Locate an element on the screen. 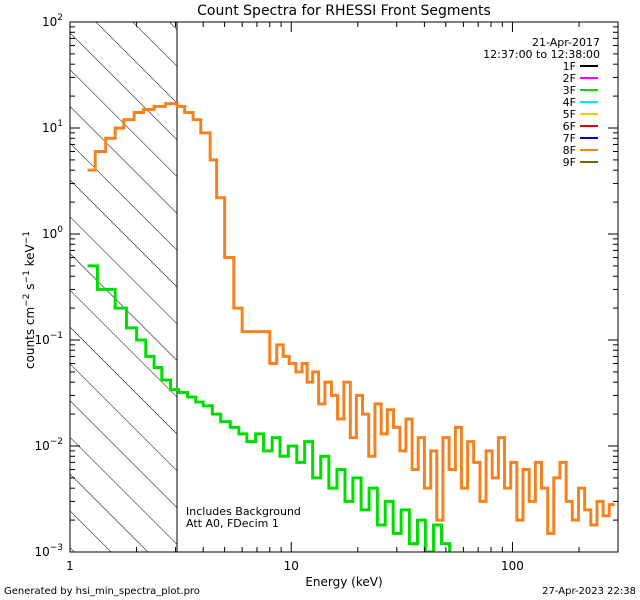 This screenshot has width=640, height=600. y-tick-label: 10⁰ is located at coordinates (52, 233).